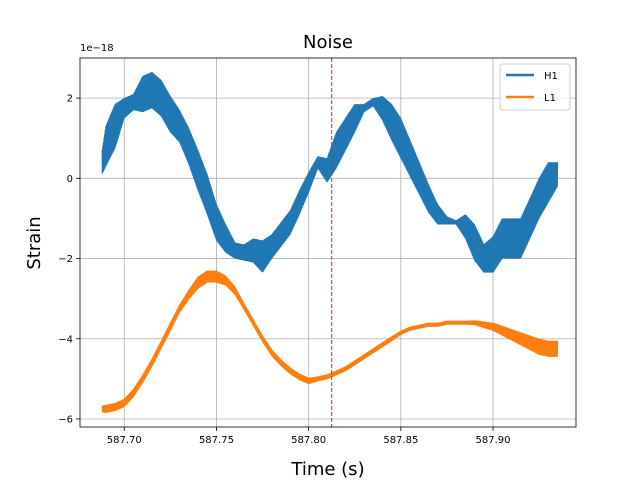  I want to click on y-tick-label: 0, so click(70, 179).